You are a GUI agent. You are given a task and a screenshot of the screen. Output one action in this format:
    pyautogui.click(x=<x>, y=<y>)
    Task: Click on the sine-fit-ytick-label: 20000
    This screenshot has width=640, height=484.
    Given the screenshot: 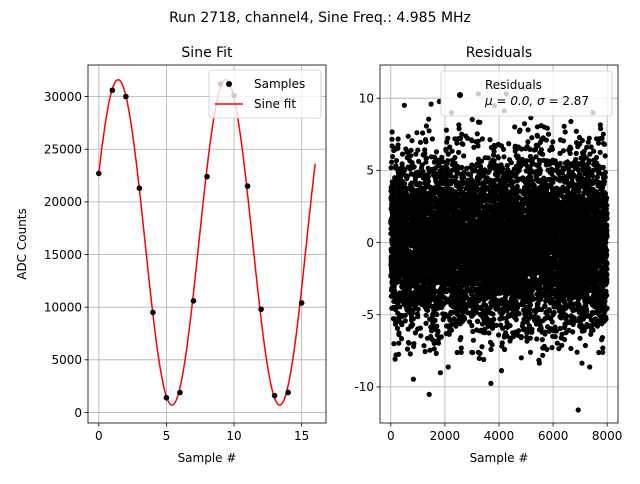 What is the action you would take?
    pyautogui.click(x=63, y=202)
    